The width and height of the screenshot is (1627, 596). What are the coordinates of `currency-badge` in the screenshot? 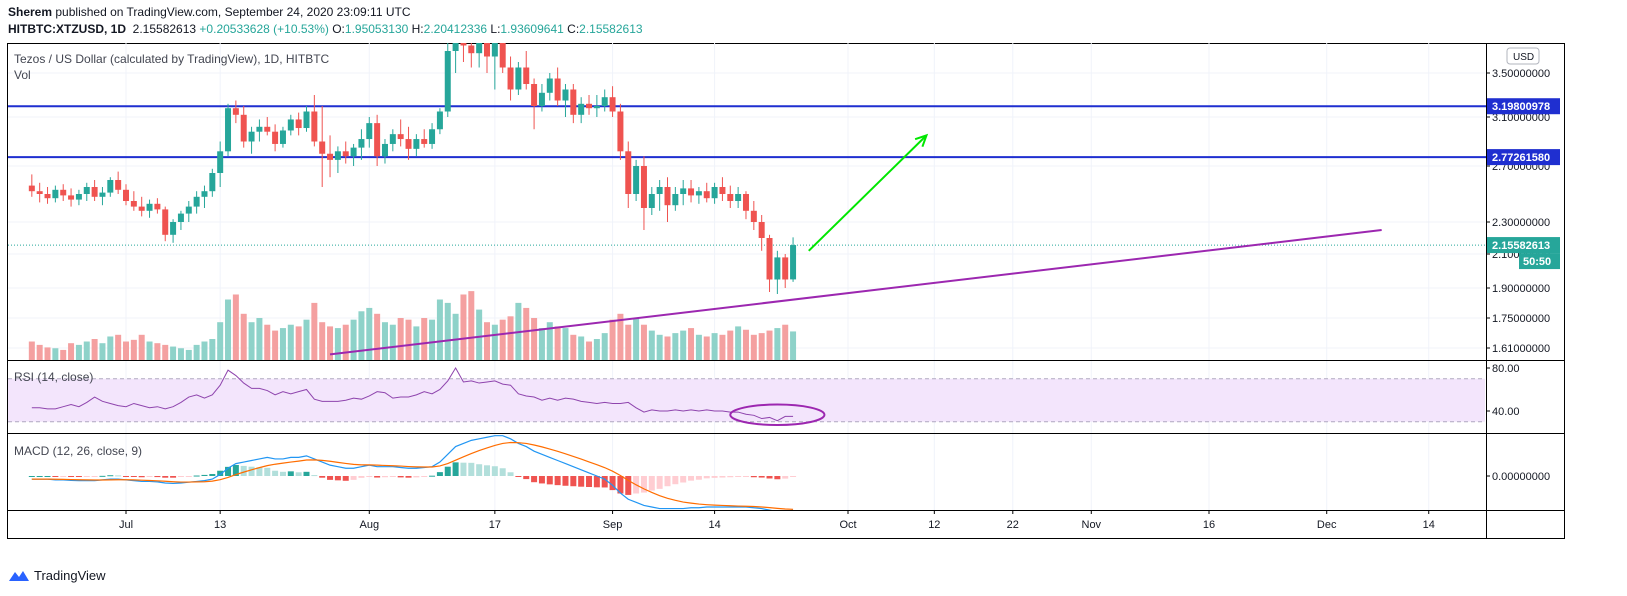 It's located at (1523, 56).